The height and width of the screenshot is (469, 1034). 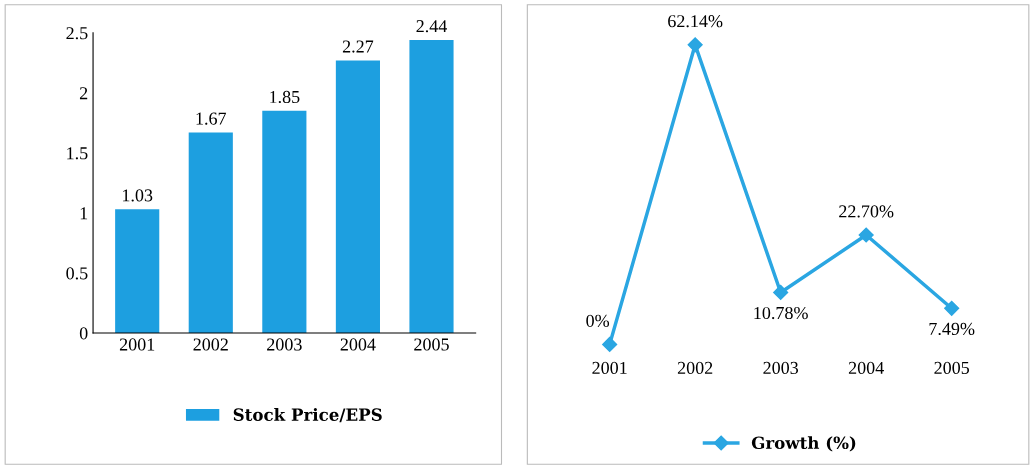 What do you see at coordinates (211, 118) in the screenshot?
I see `data-label: 1.67` at bounding box center [211, 118].